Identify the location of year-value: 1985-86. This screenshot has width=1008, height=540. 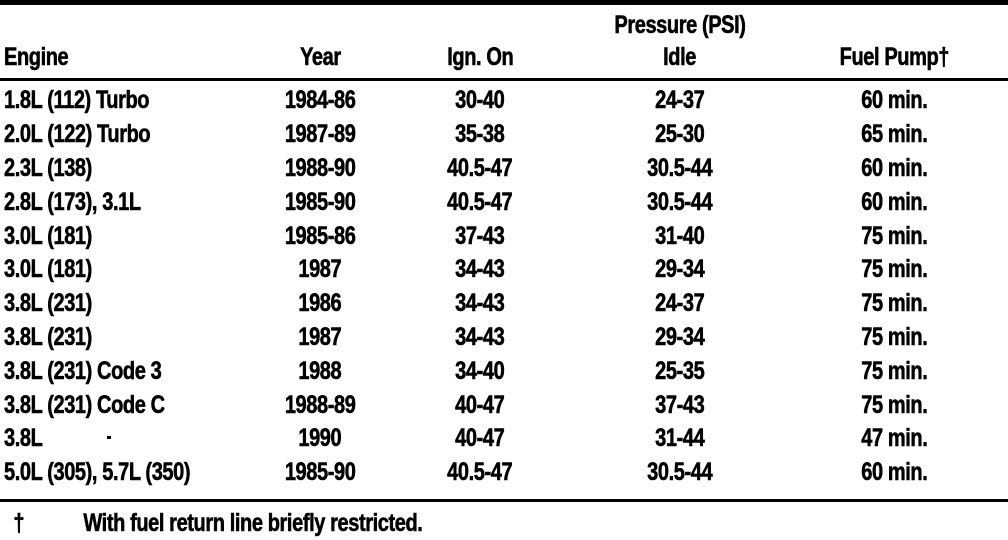
(320, 235).